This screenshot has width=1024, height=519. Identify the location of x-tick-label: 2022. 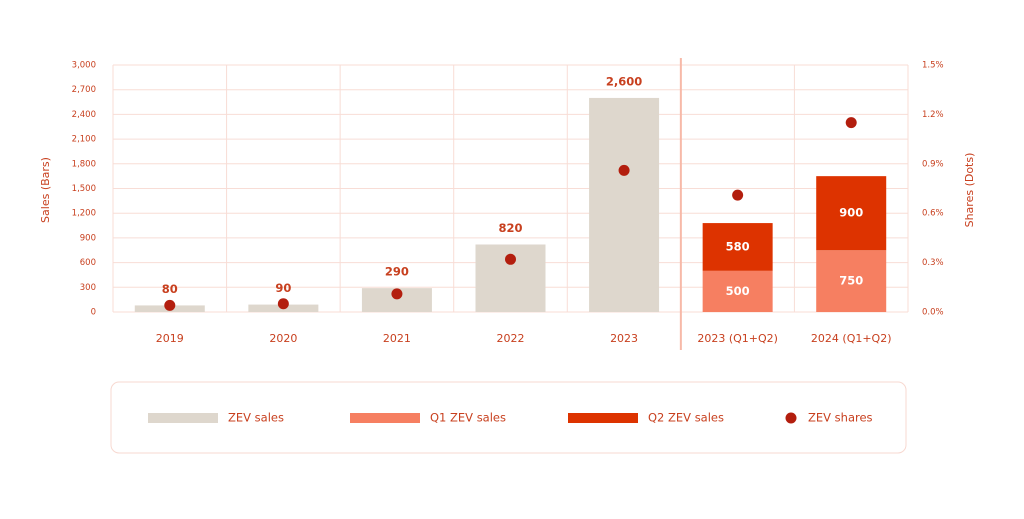
(511, 338).